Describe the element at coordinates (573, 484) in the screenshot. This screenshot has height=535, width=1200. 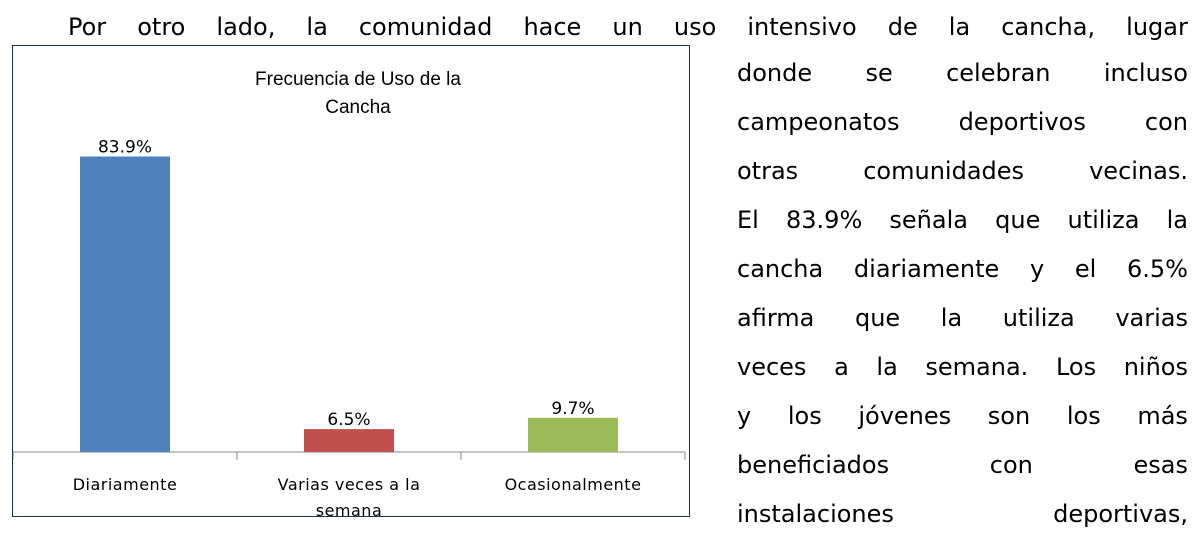
I see `x-tick-label: Ocasionalmente` at that location.